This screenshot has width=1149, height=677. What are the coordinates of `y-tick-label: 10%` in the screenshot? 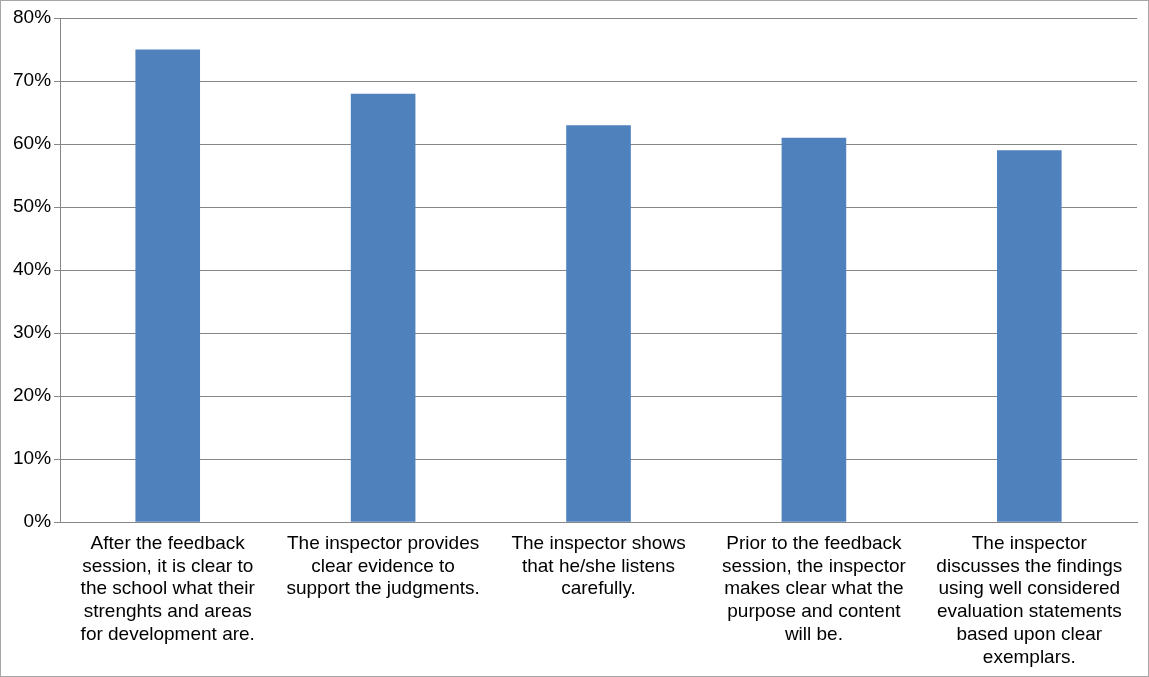 It's located at (32, 458).